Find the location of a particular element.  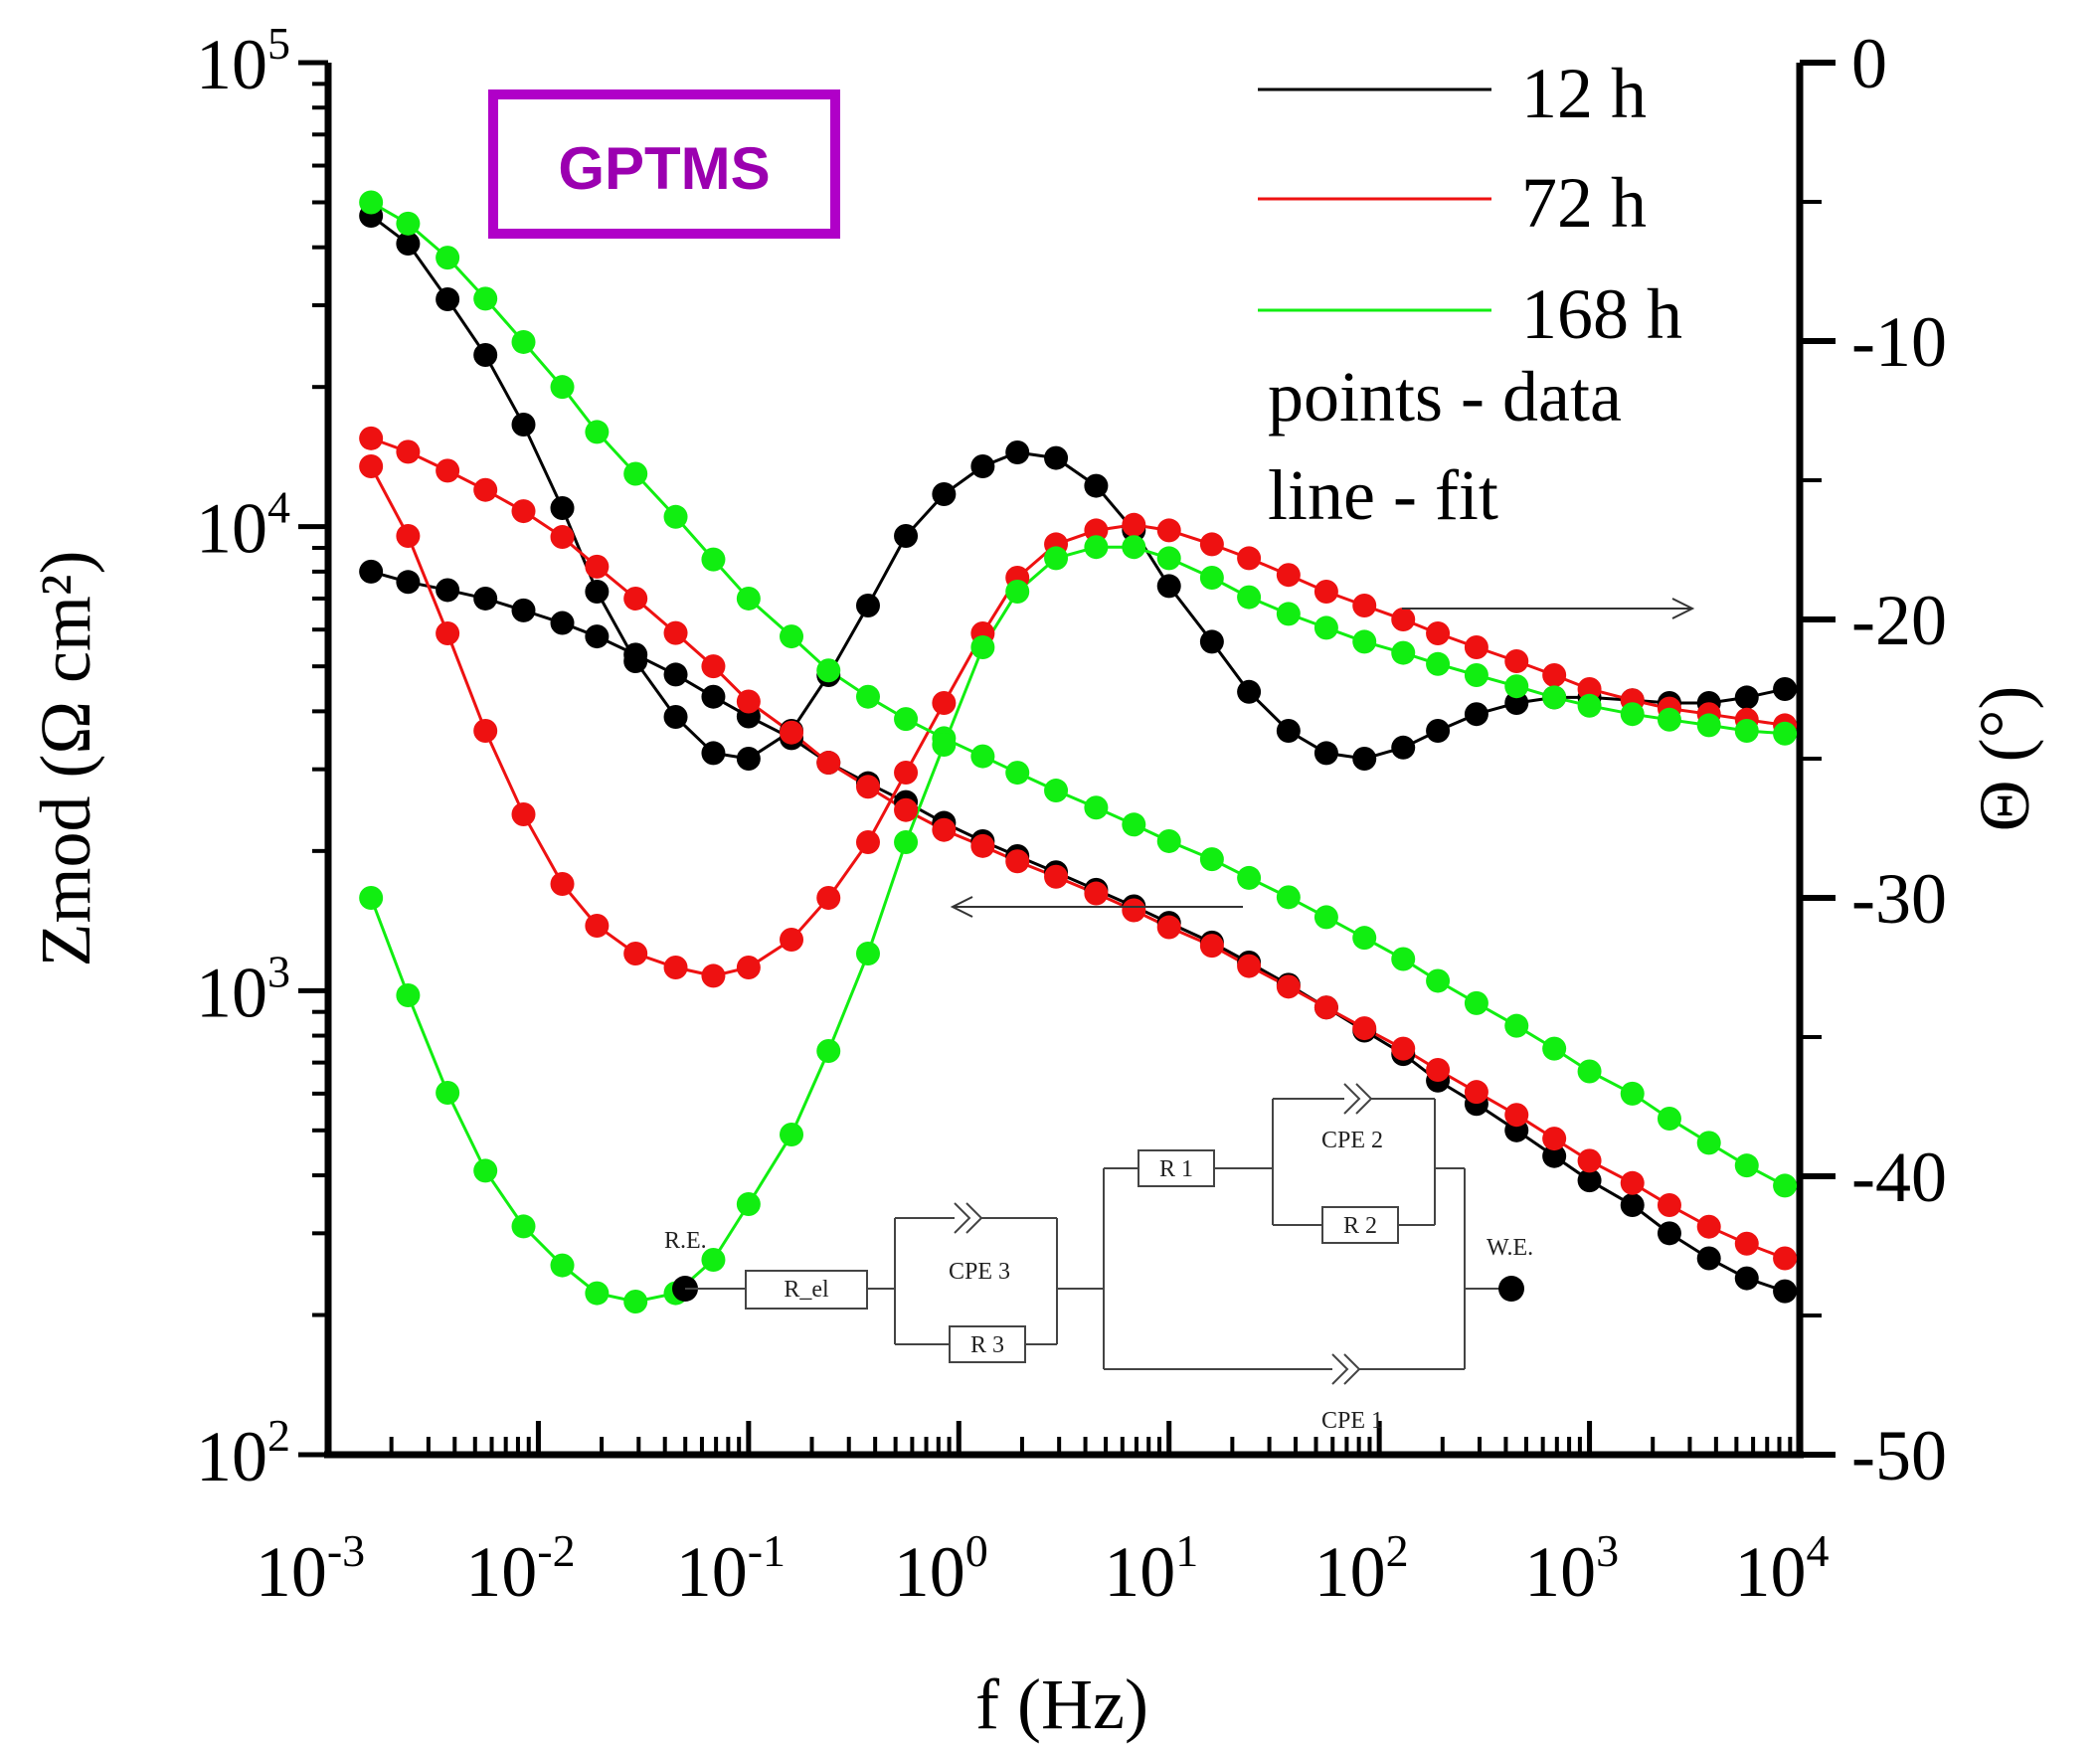

right-tick-label: -20 is located at coordinates (1899, 620).